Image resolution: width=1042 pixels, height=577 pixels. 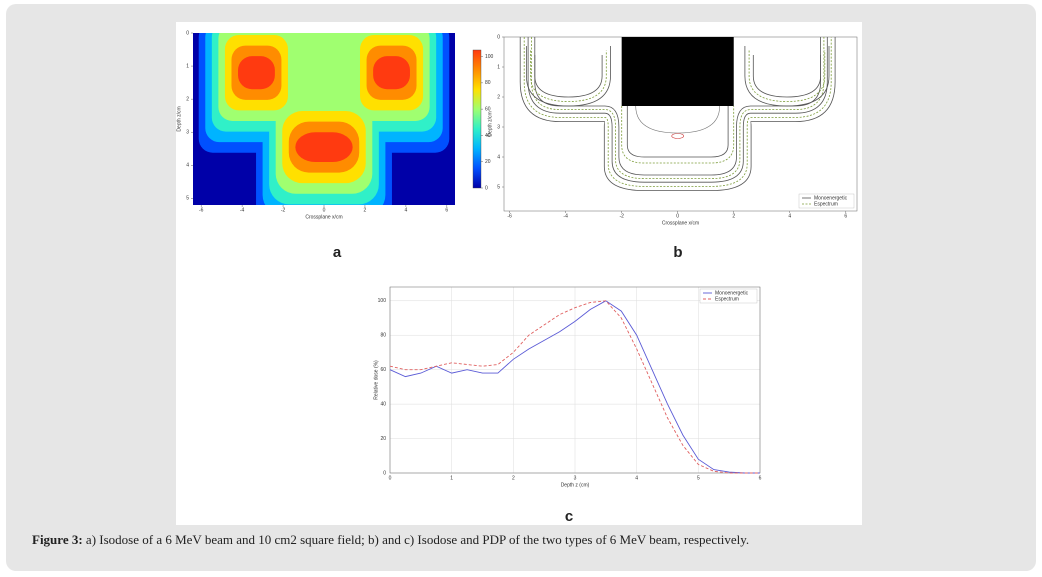 I want to click on y-axis-label: Relative dose (%), so click(x=376, y=380).